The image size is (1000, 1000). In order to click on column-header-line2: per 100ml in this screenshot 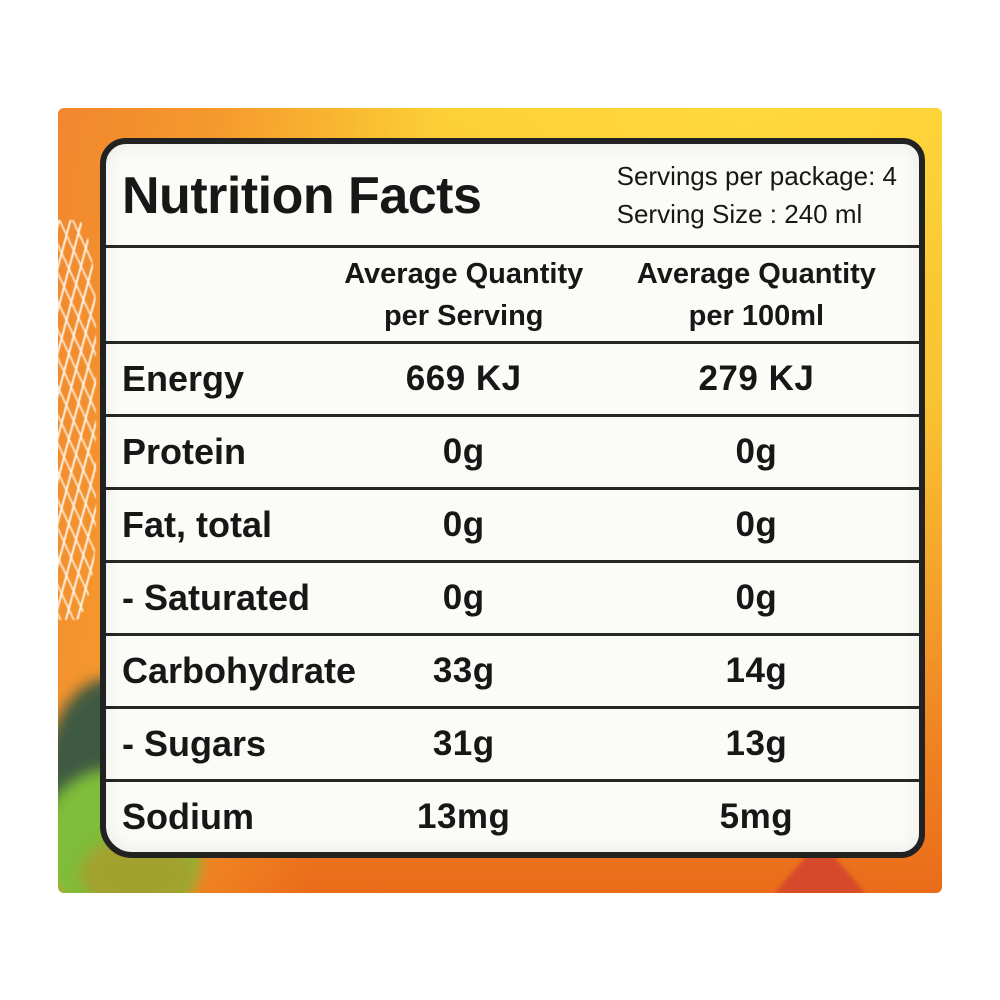, I will do `click(756, 315)`.